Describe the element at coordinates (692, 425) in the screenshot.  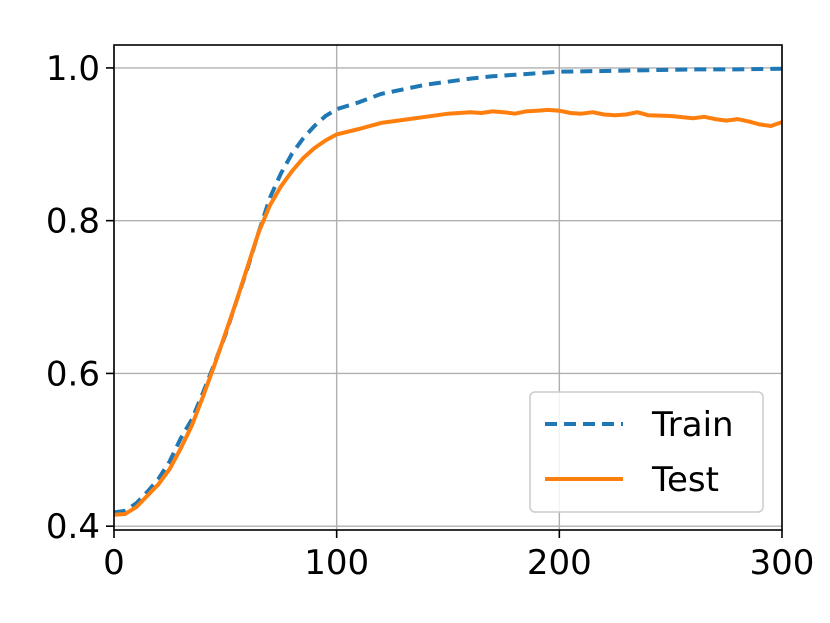
I see `legend-label-train: Train` at that location.